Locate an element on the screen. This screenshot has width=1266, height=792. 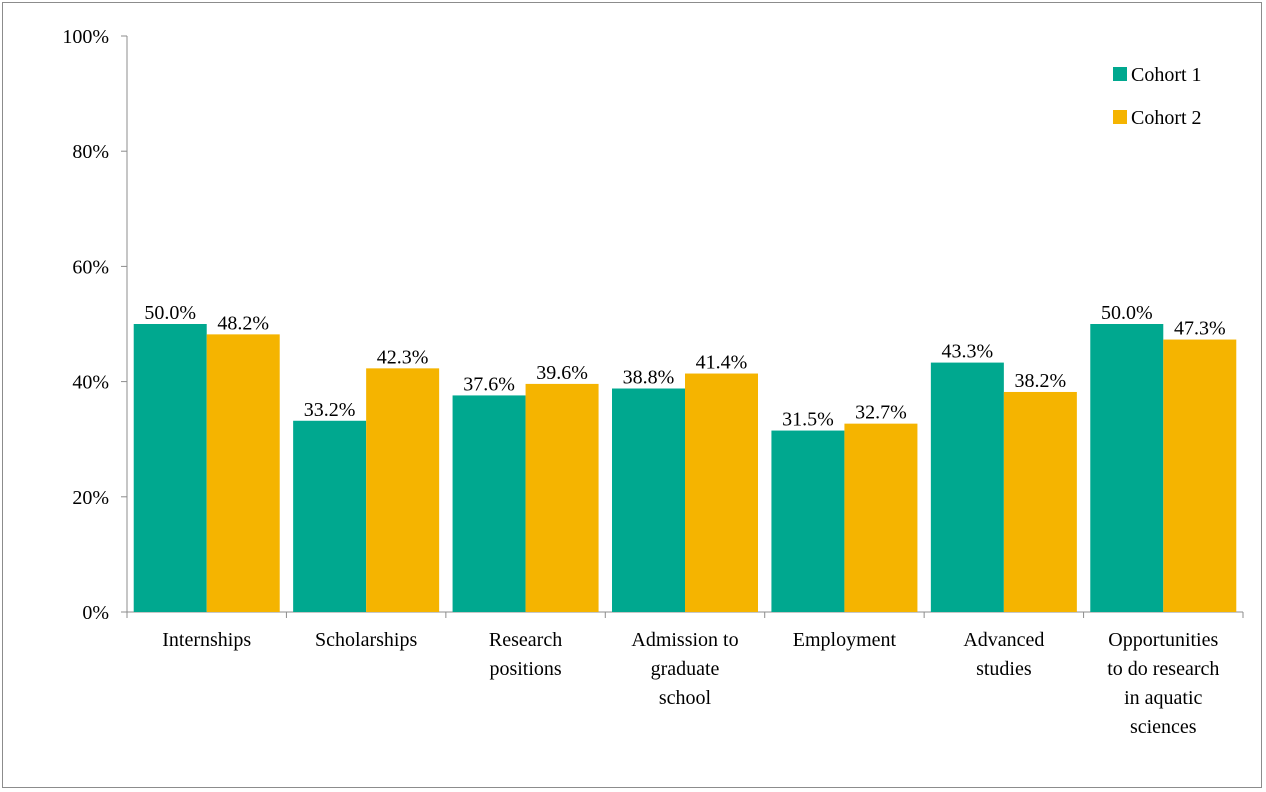
data-label: 32.7% is located at coordinates (881, 413).